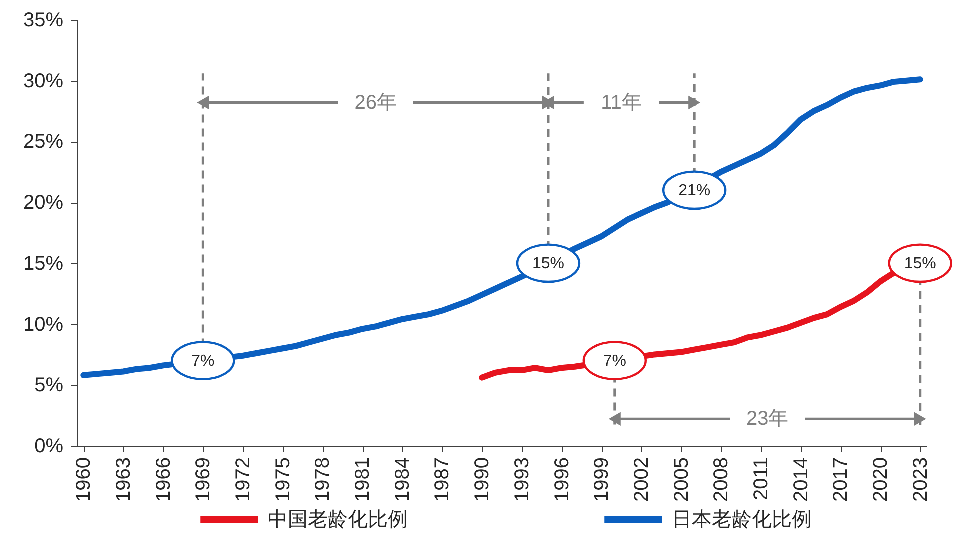  I want to click on y-tick-label: 0%, so click(49, 447).